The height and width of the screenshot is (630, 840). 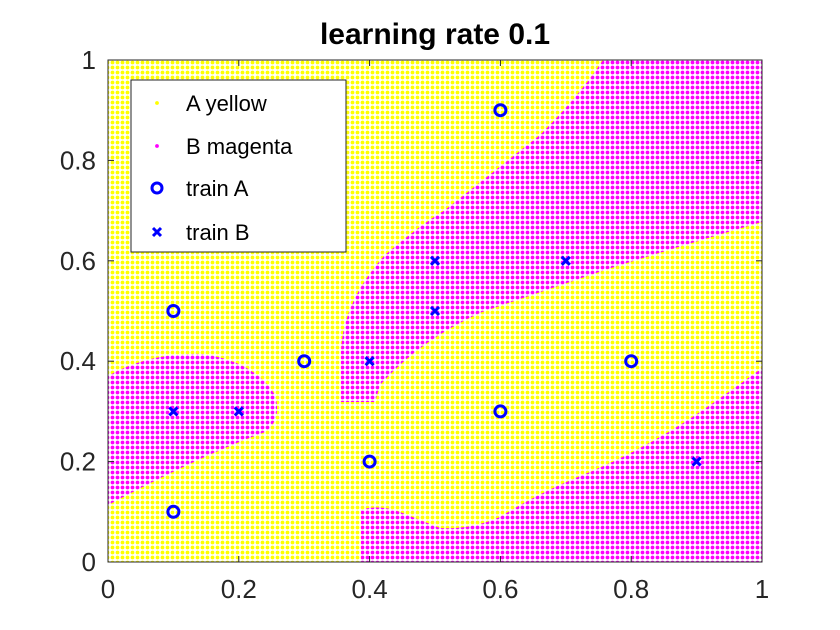 I want to click on legend-marker-a-region, so click(x=157, y=103).